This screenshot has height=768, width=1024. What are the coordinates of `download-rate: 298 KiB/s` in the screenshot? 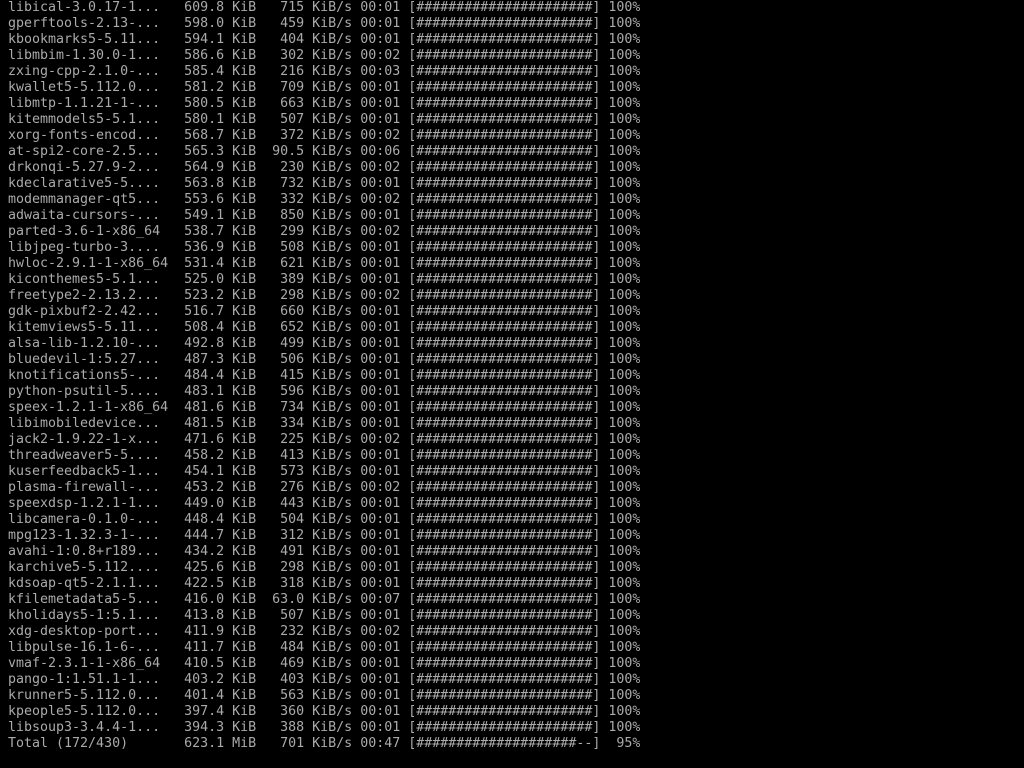 It's located at (316, 295).